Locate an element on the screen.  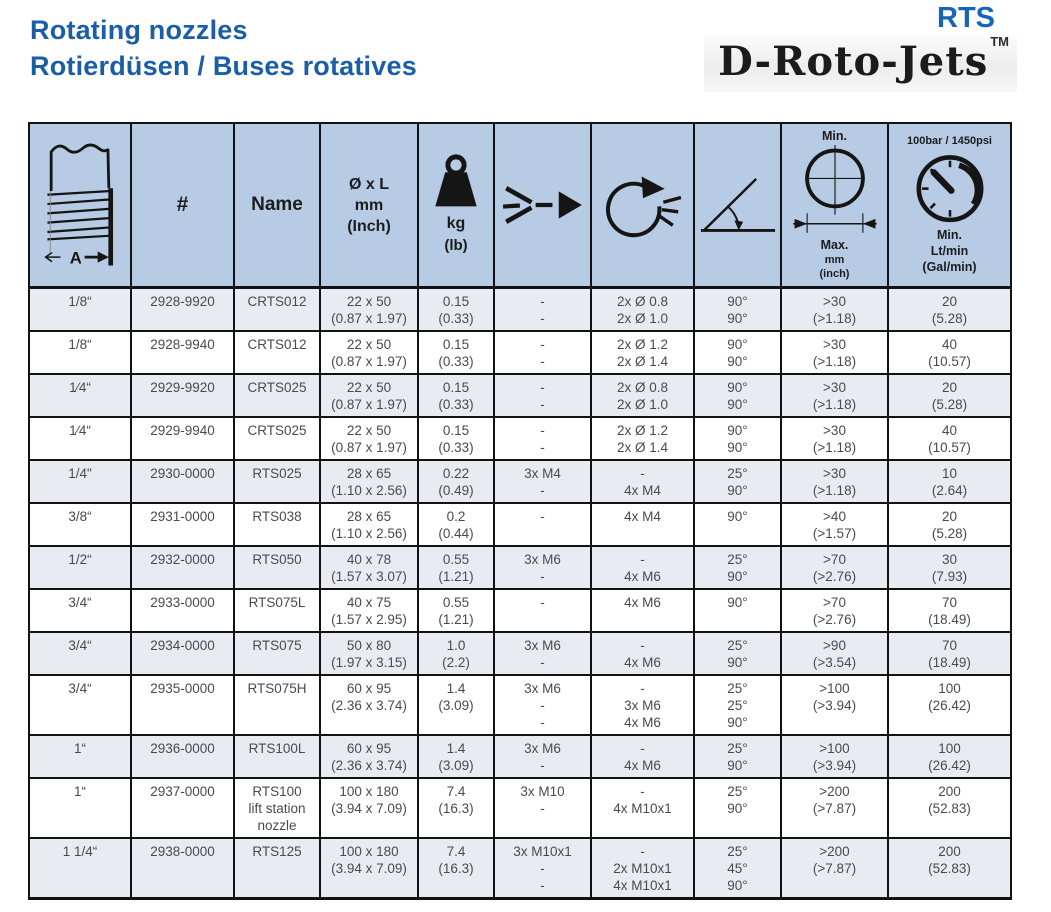
cell-thread: 1“ is located at coordinates (80, 756).